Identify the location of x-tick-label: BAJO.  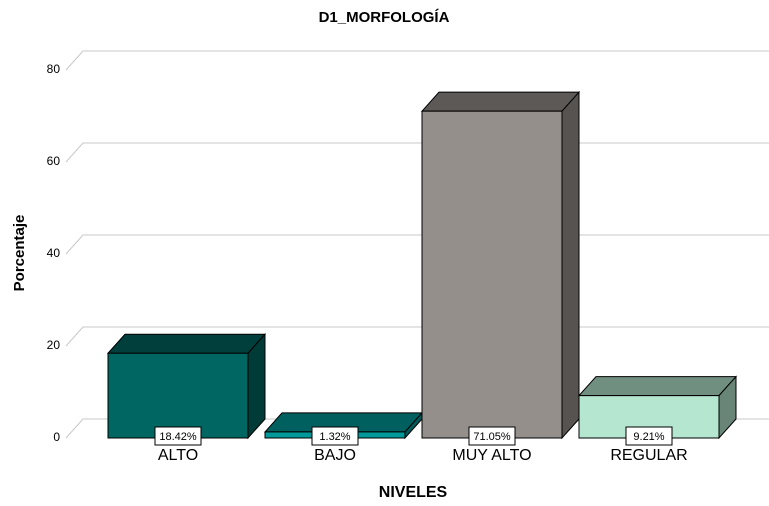
(335, 455).